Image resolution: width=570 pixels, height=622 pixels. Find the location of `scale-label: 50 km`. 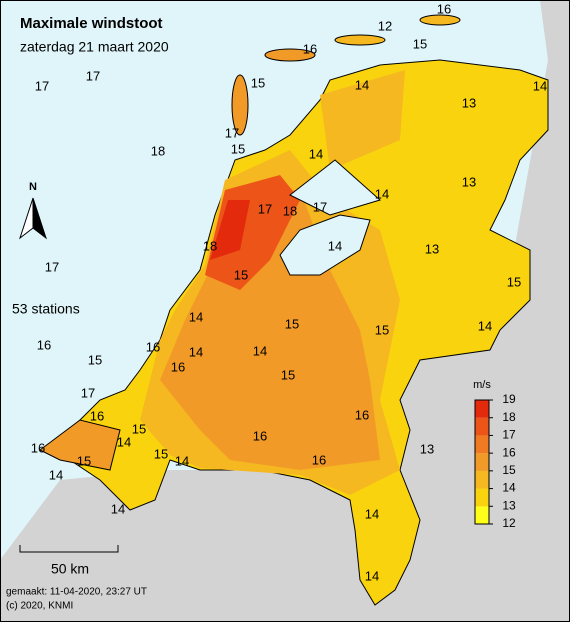

scale-label: 50 km is located at coordinates (70, 569).